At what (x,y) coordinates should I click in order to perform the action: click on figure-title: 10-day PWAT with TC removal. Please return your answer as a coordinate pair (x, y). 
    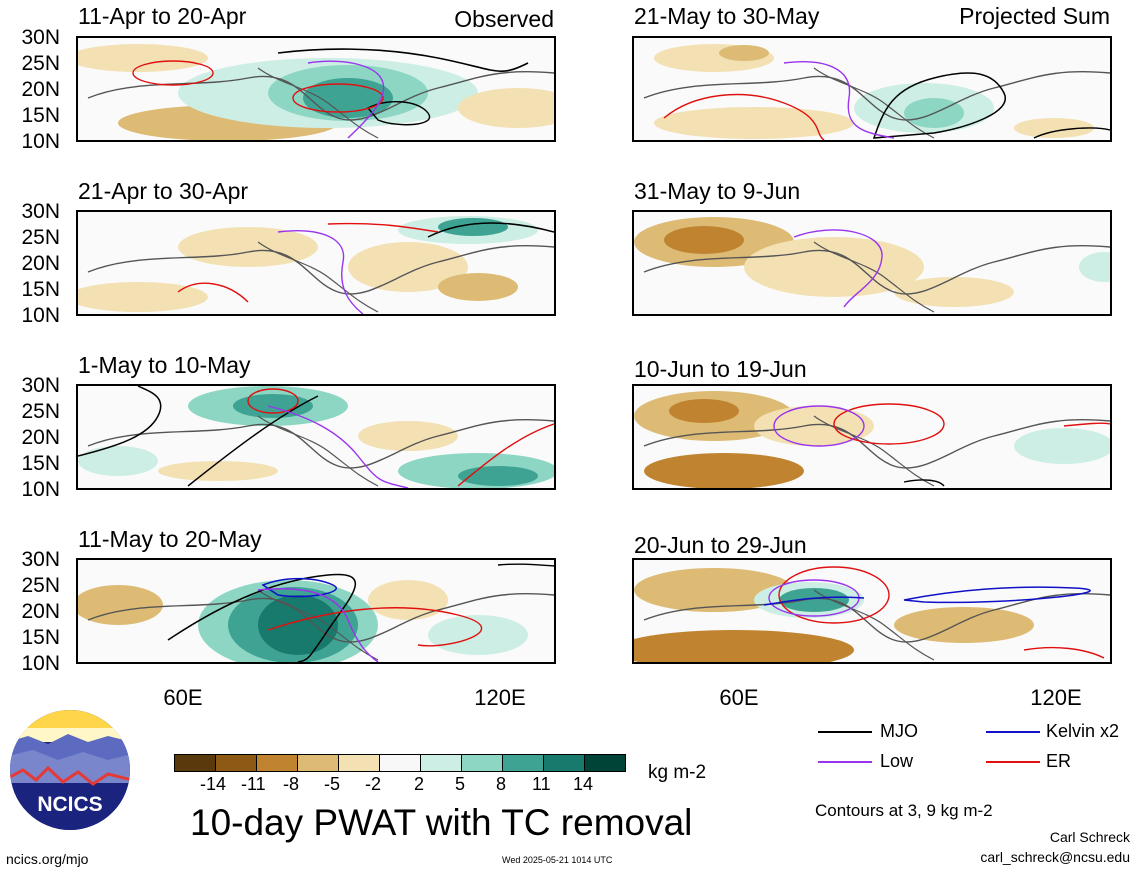
    Looking at the image, I should click on (441, 822).